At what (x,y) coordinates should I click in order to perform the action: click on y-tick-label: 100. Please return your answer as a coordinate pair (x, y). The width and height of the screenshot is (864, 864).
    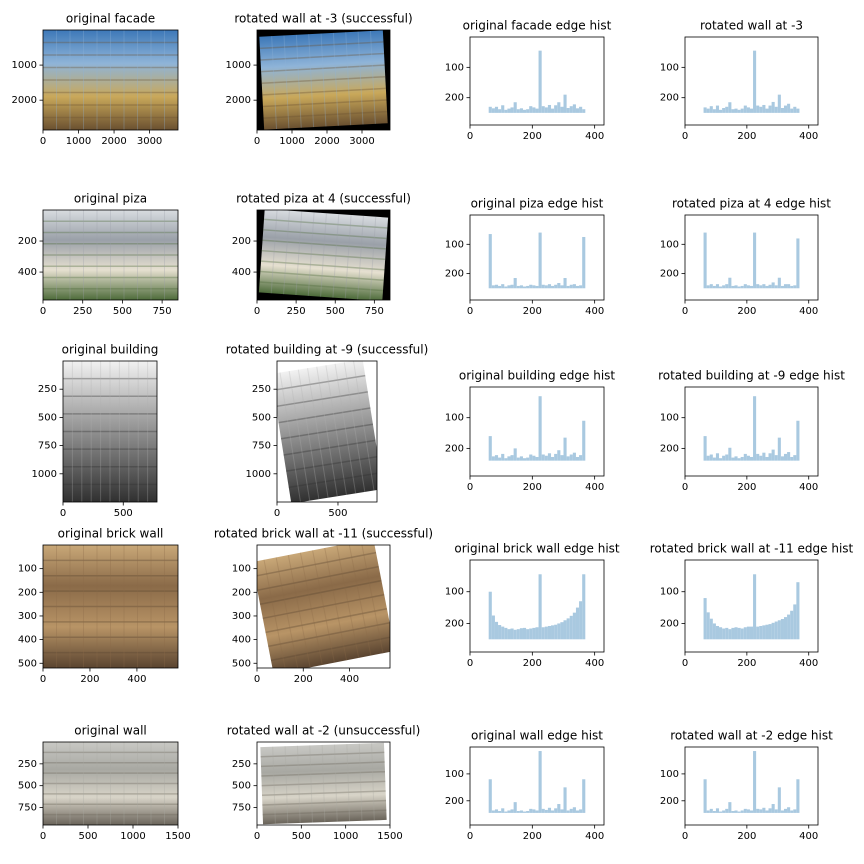
    Looking at the image, I should click on (454, 774).